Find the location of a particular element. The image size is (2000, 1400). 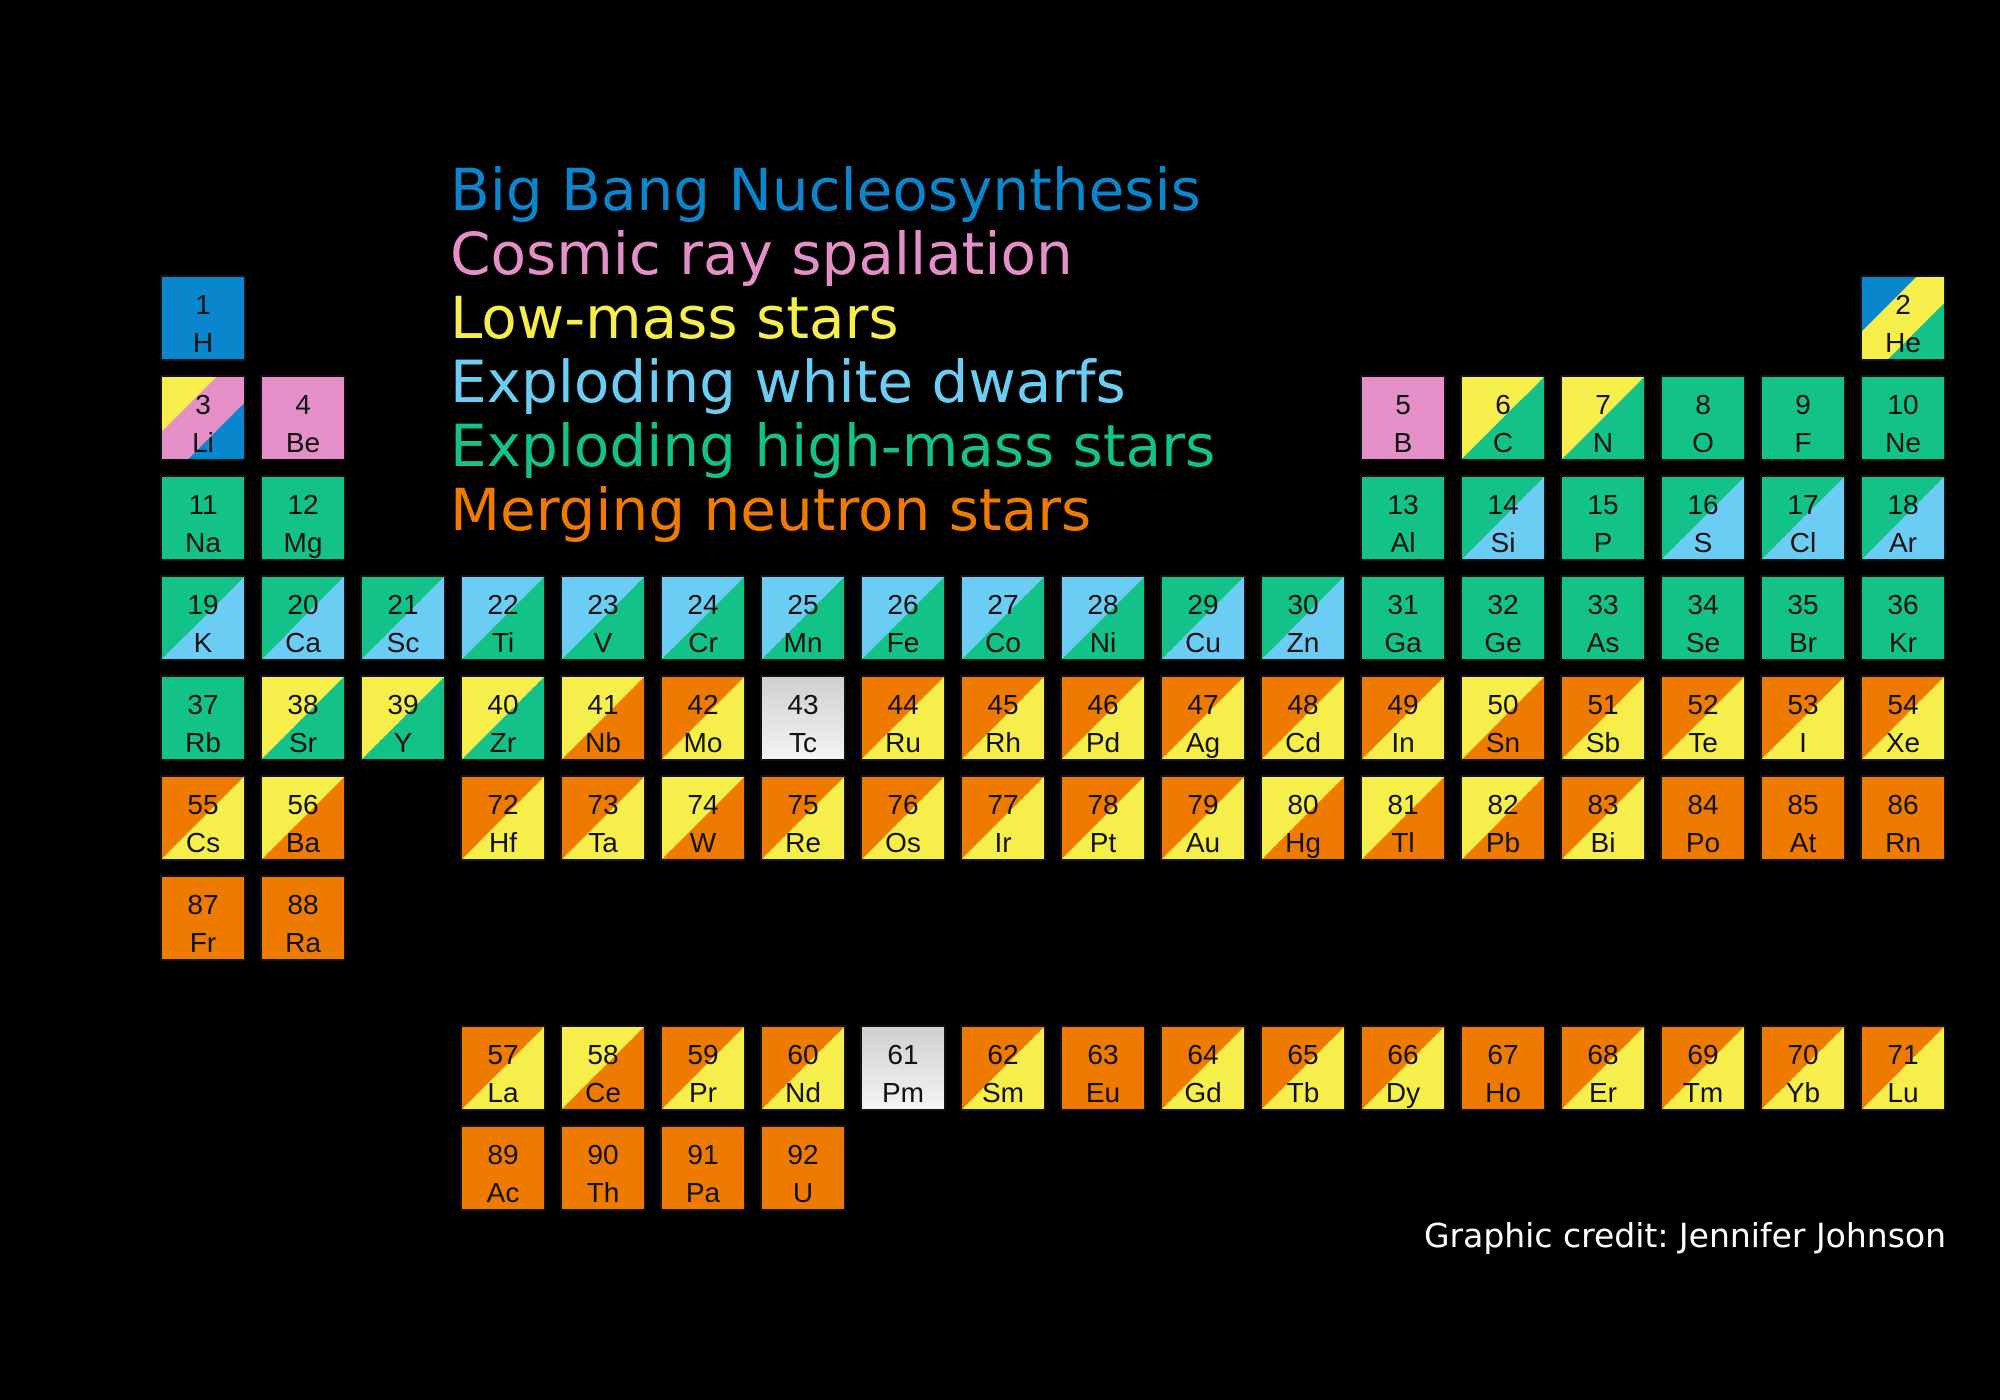

atomic-number: 56 is located at coordinates (303, 804).